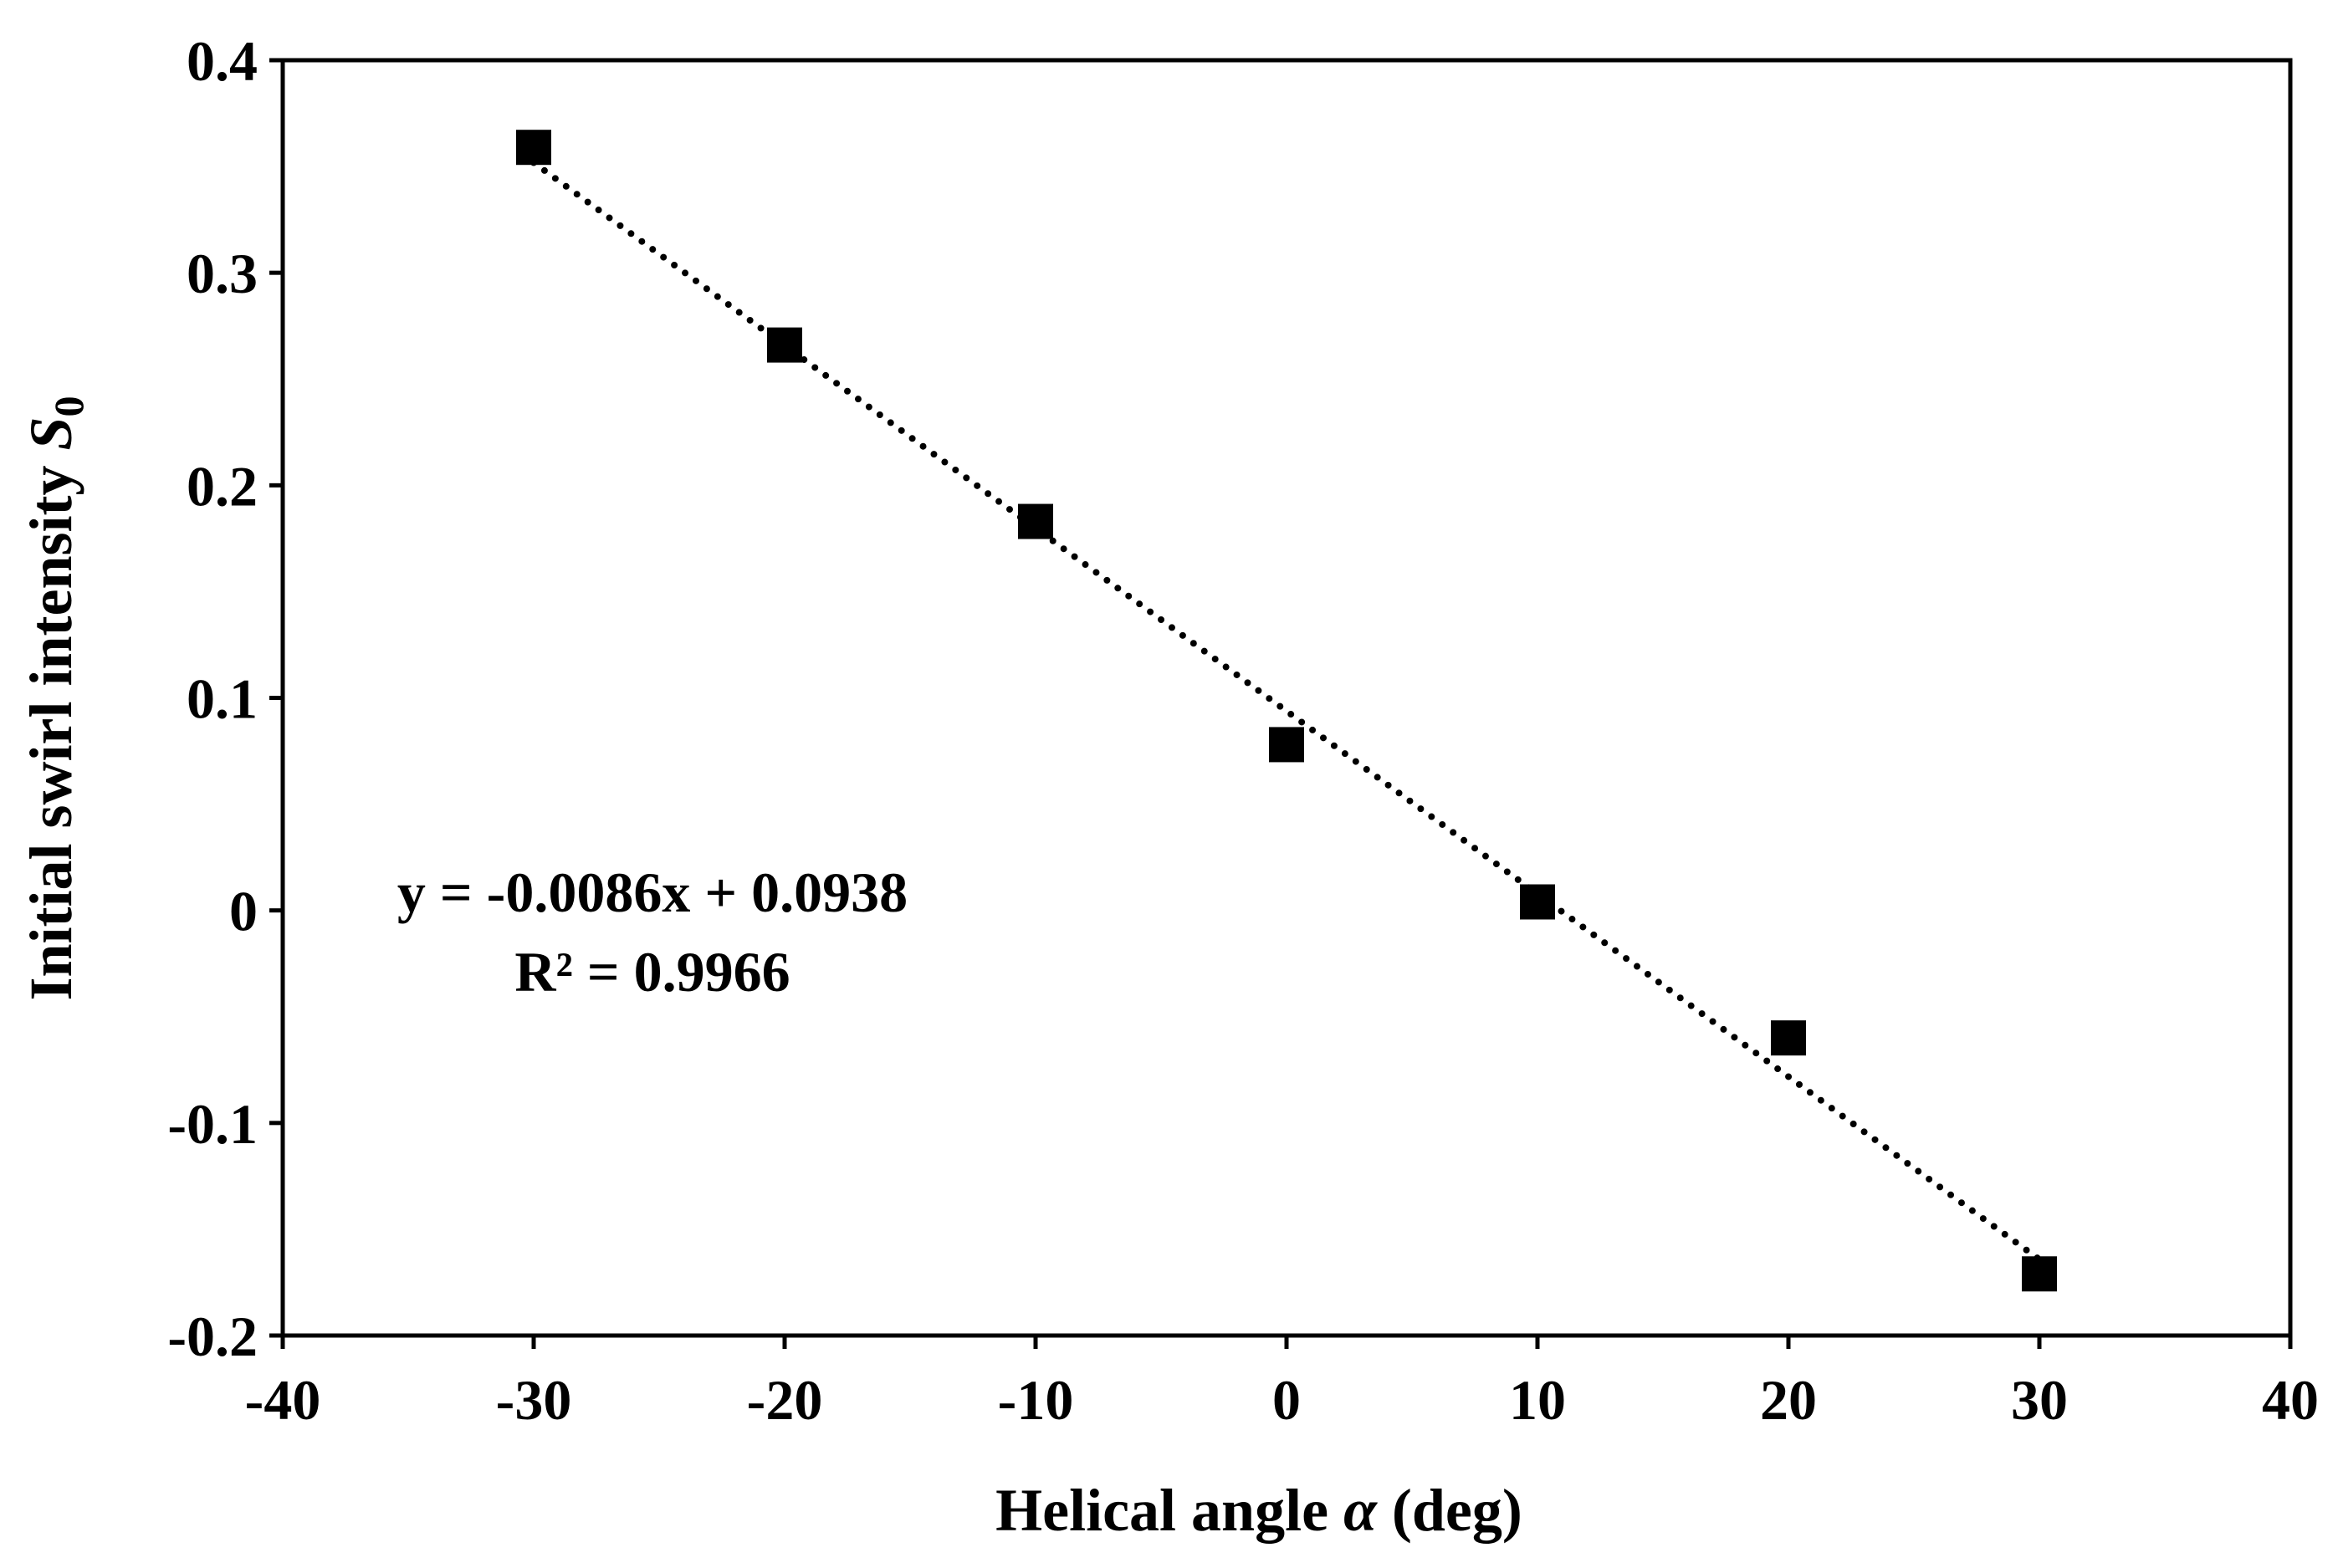  I want to click on y-tick-label: -0.2, so click(212, 1336).